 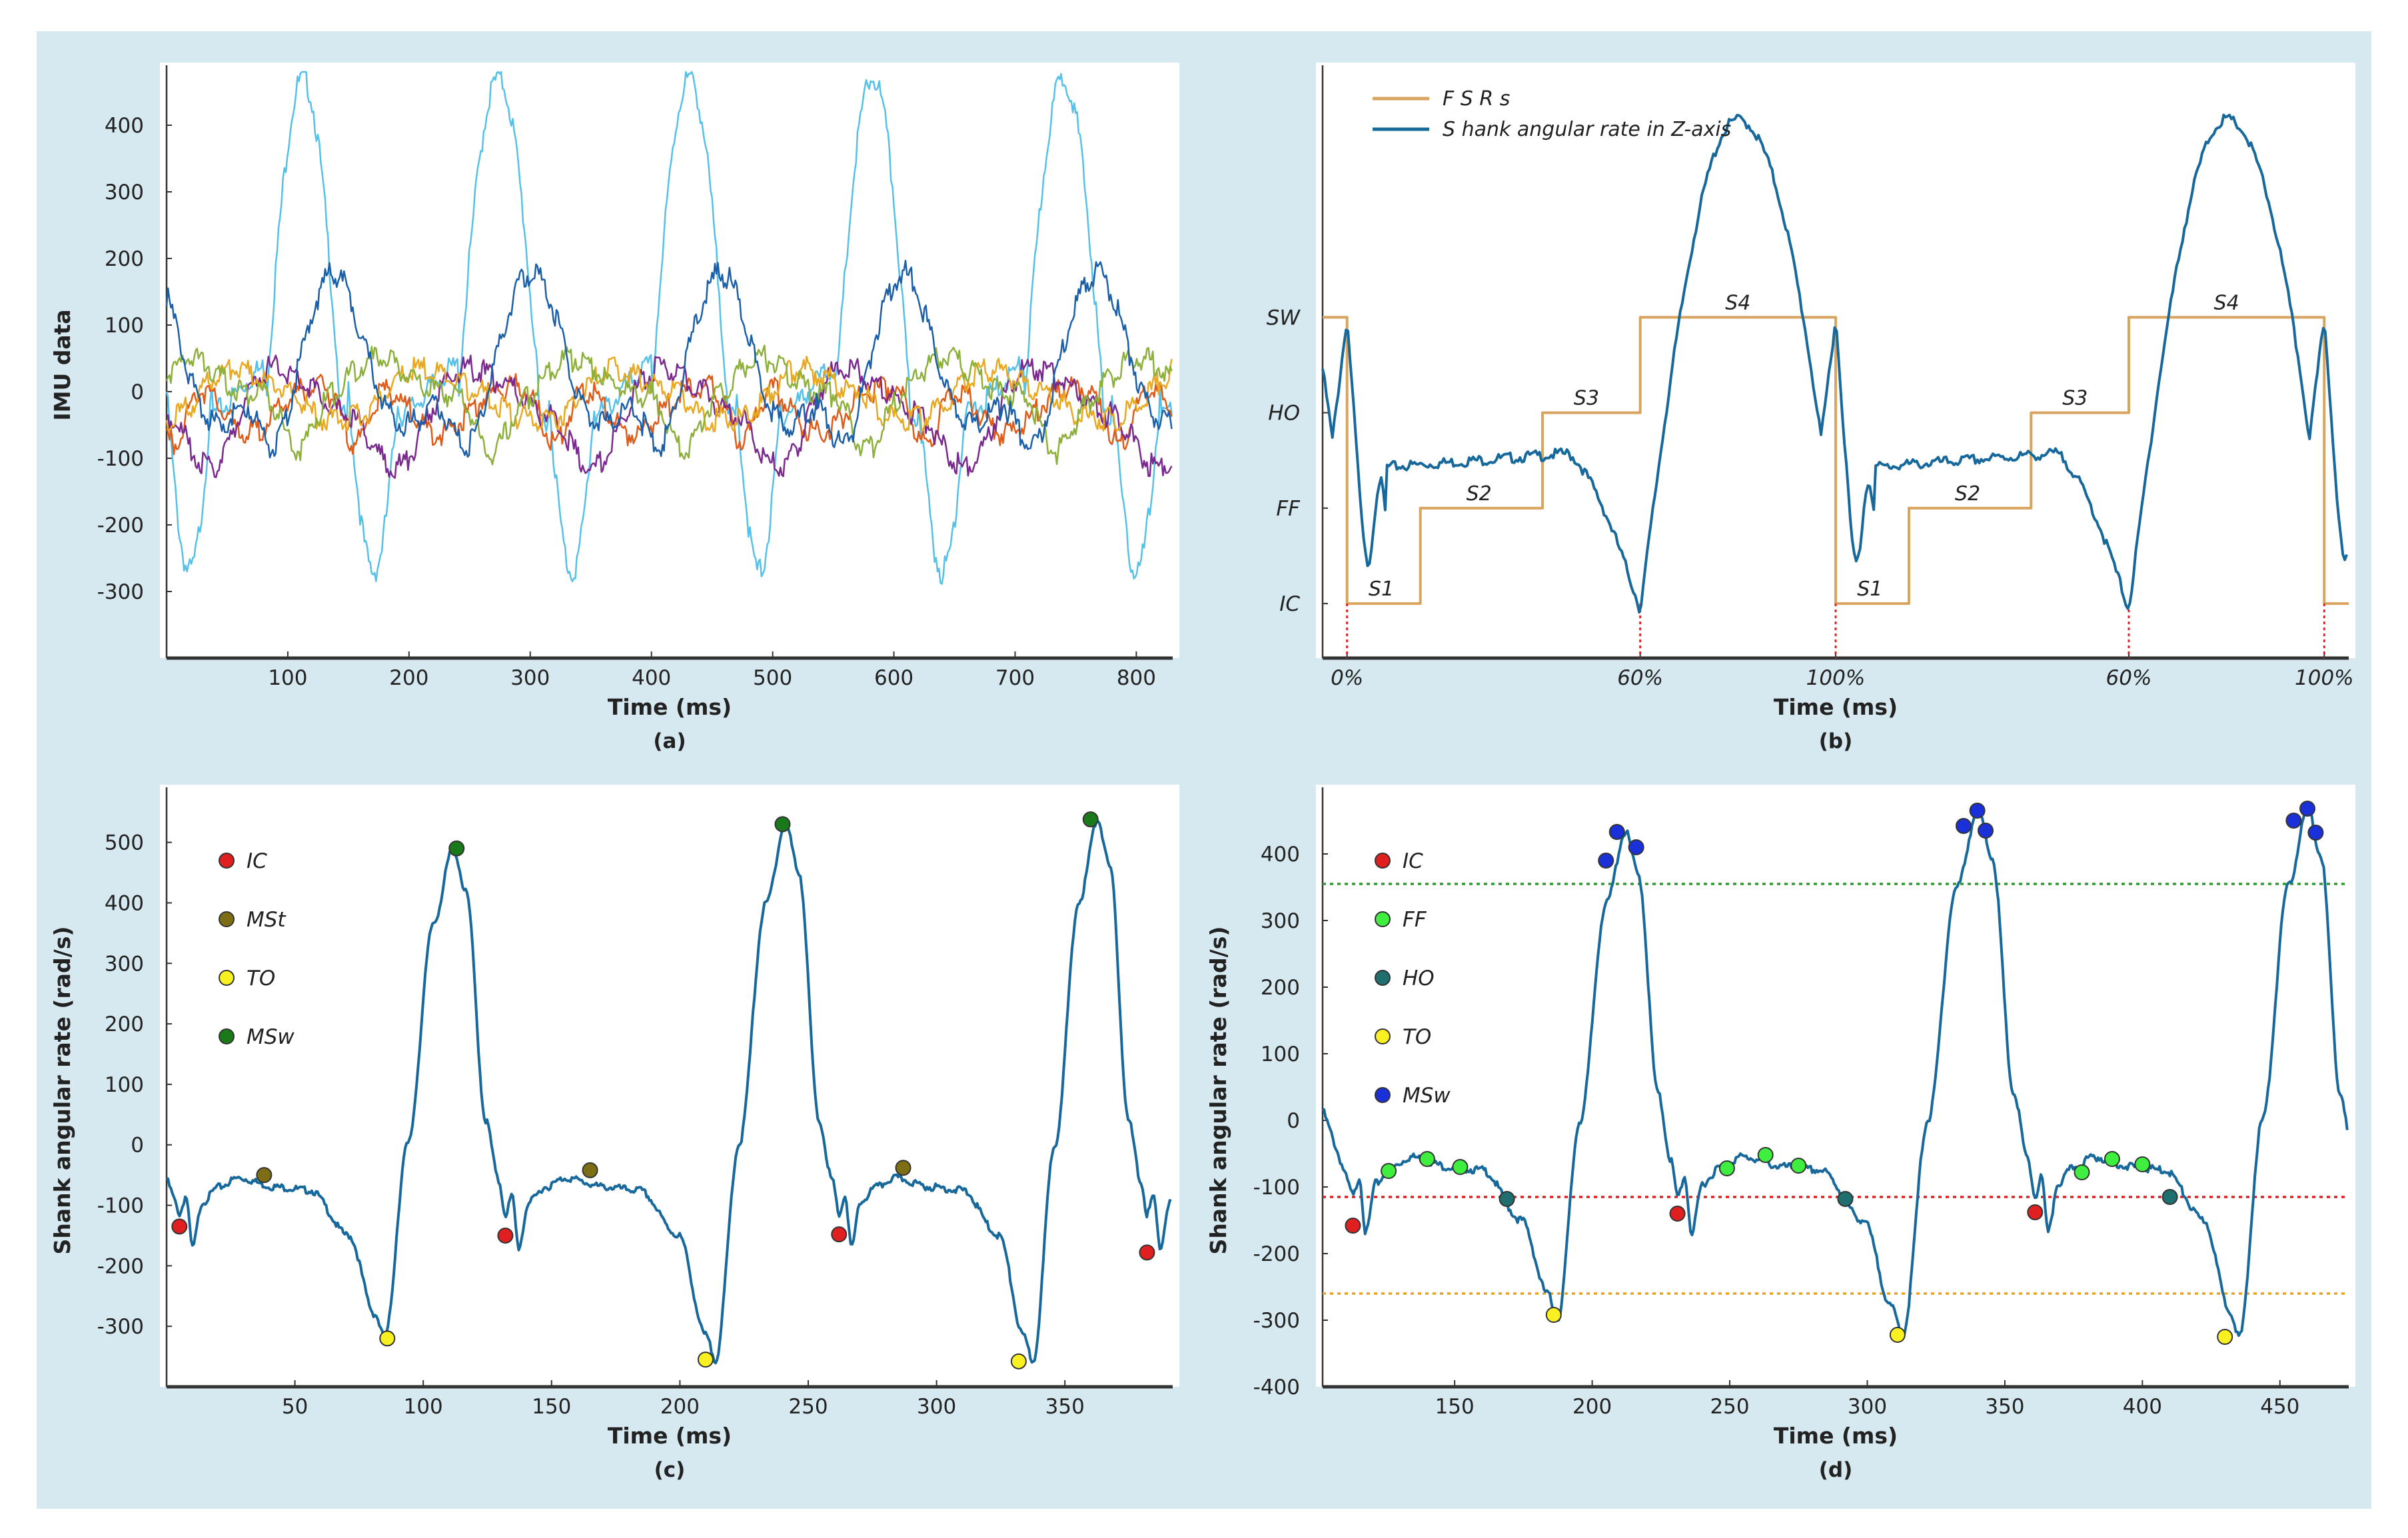 What do you see at coordinates (1383, 978) in the screenshot?
I see `legend-marker-ho` at bounding box center [1383, 978].